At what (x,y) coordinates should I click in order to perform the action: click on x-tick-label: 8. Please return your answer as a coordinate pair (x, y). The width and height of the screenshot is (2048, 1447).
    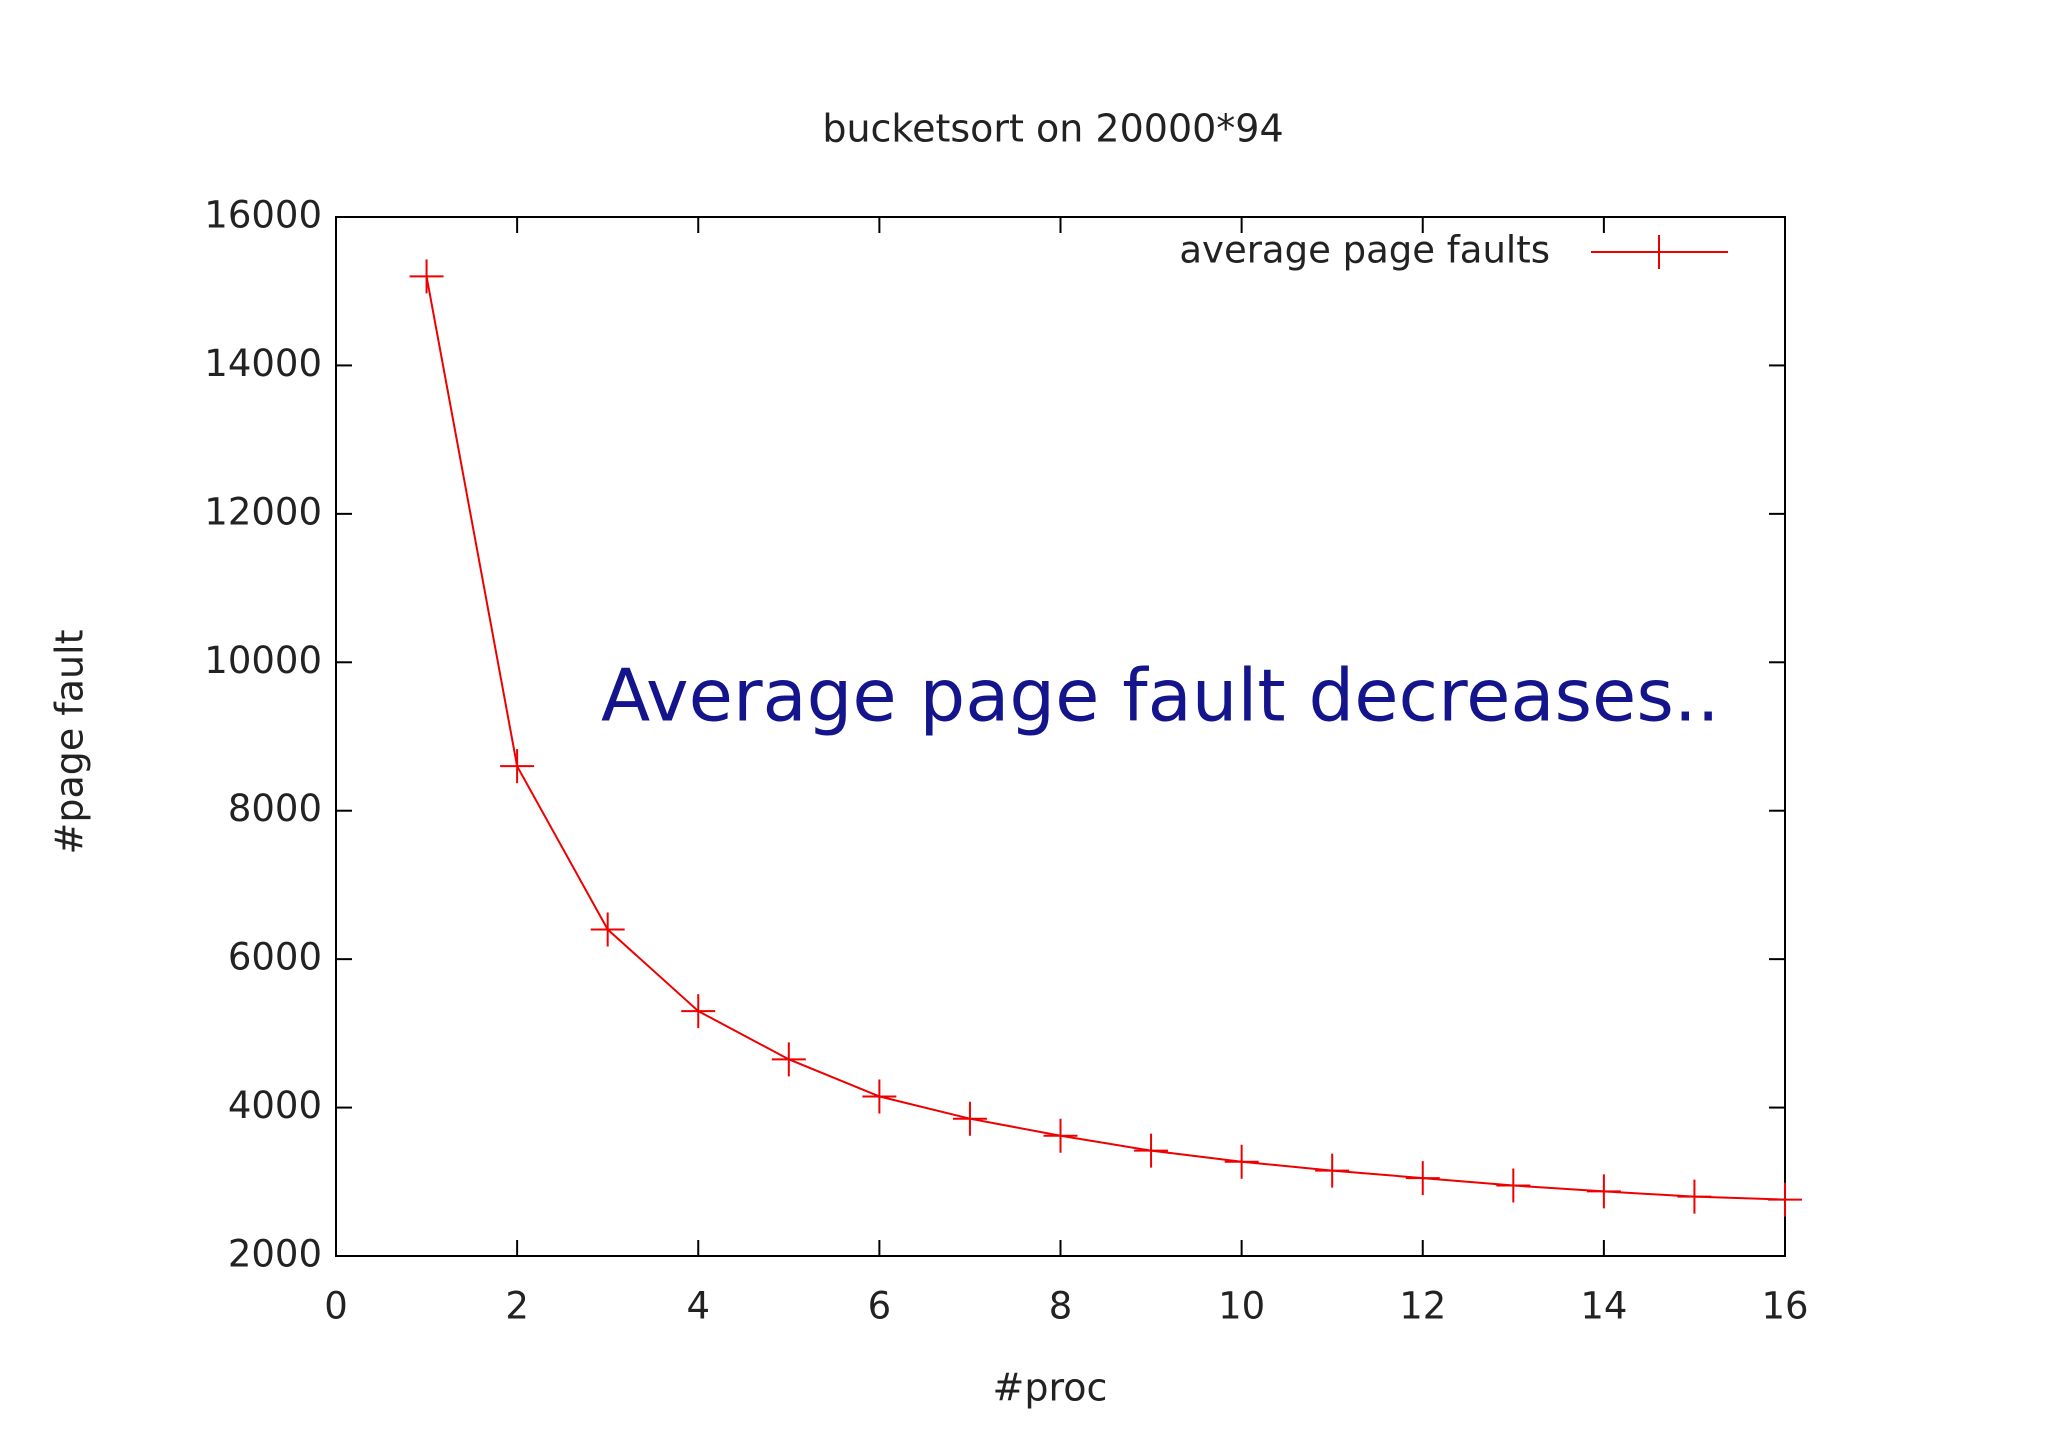
    Looking at the image, I should click on (1061, 1306).